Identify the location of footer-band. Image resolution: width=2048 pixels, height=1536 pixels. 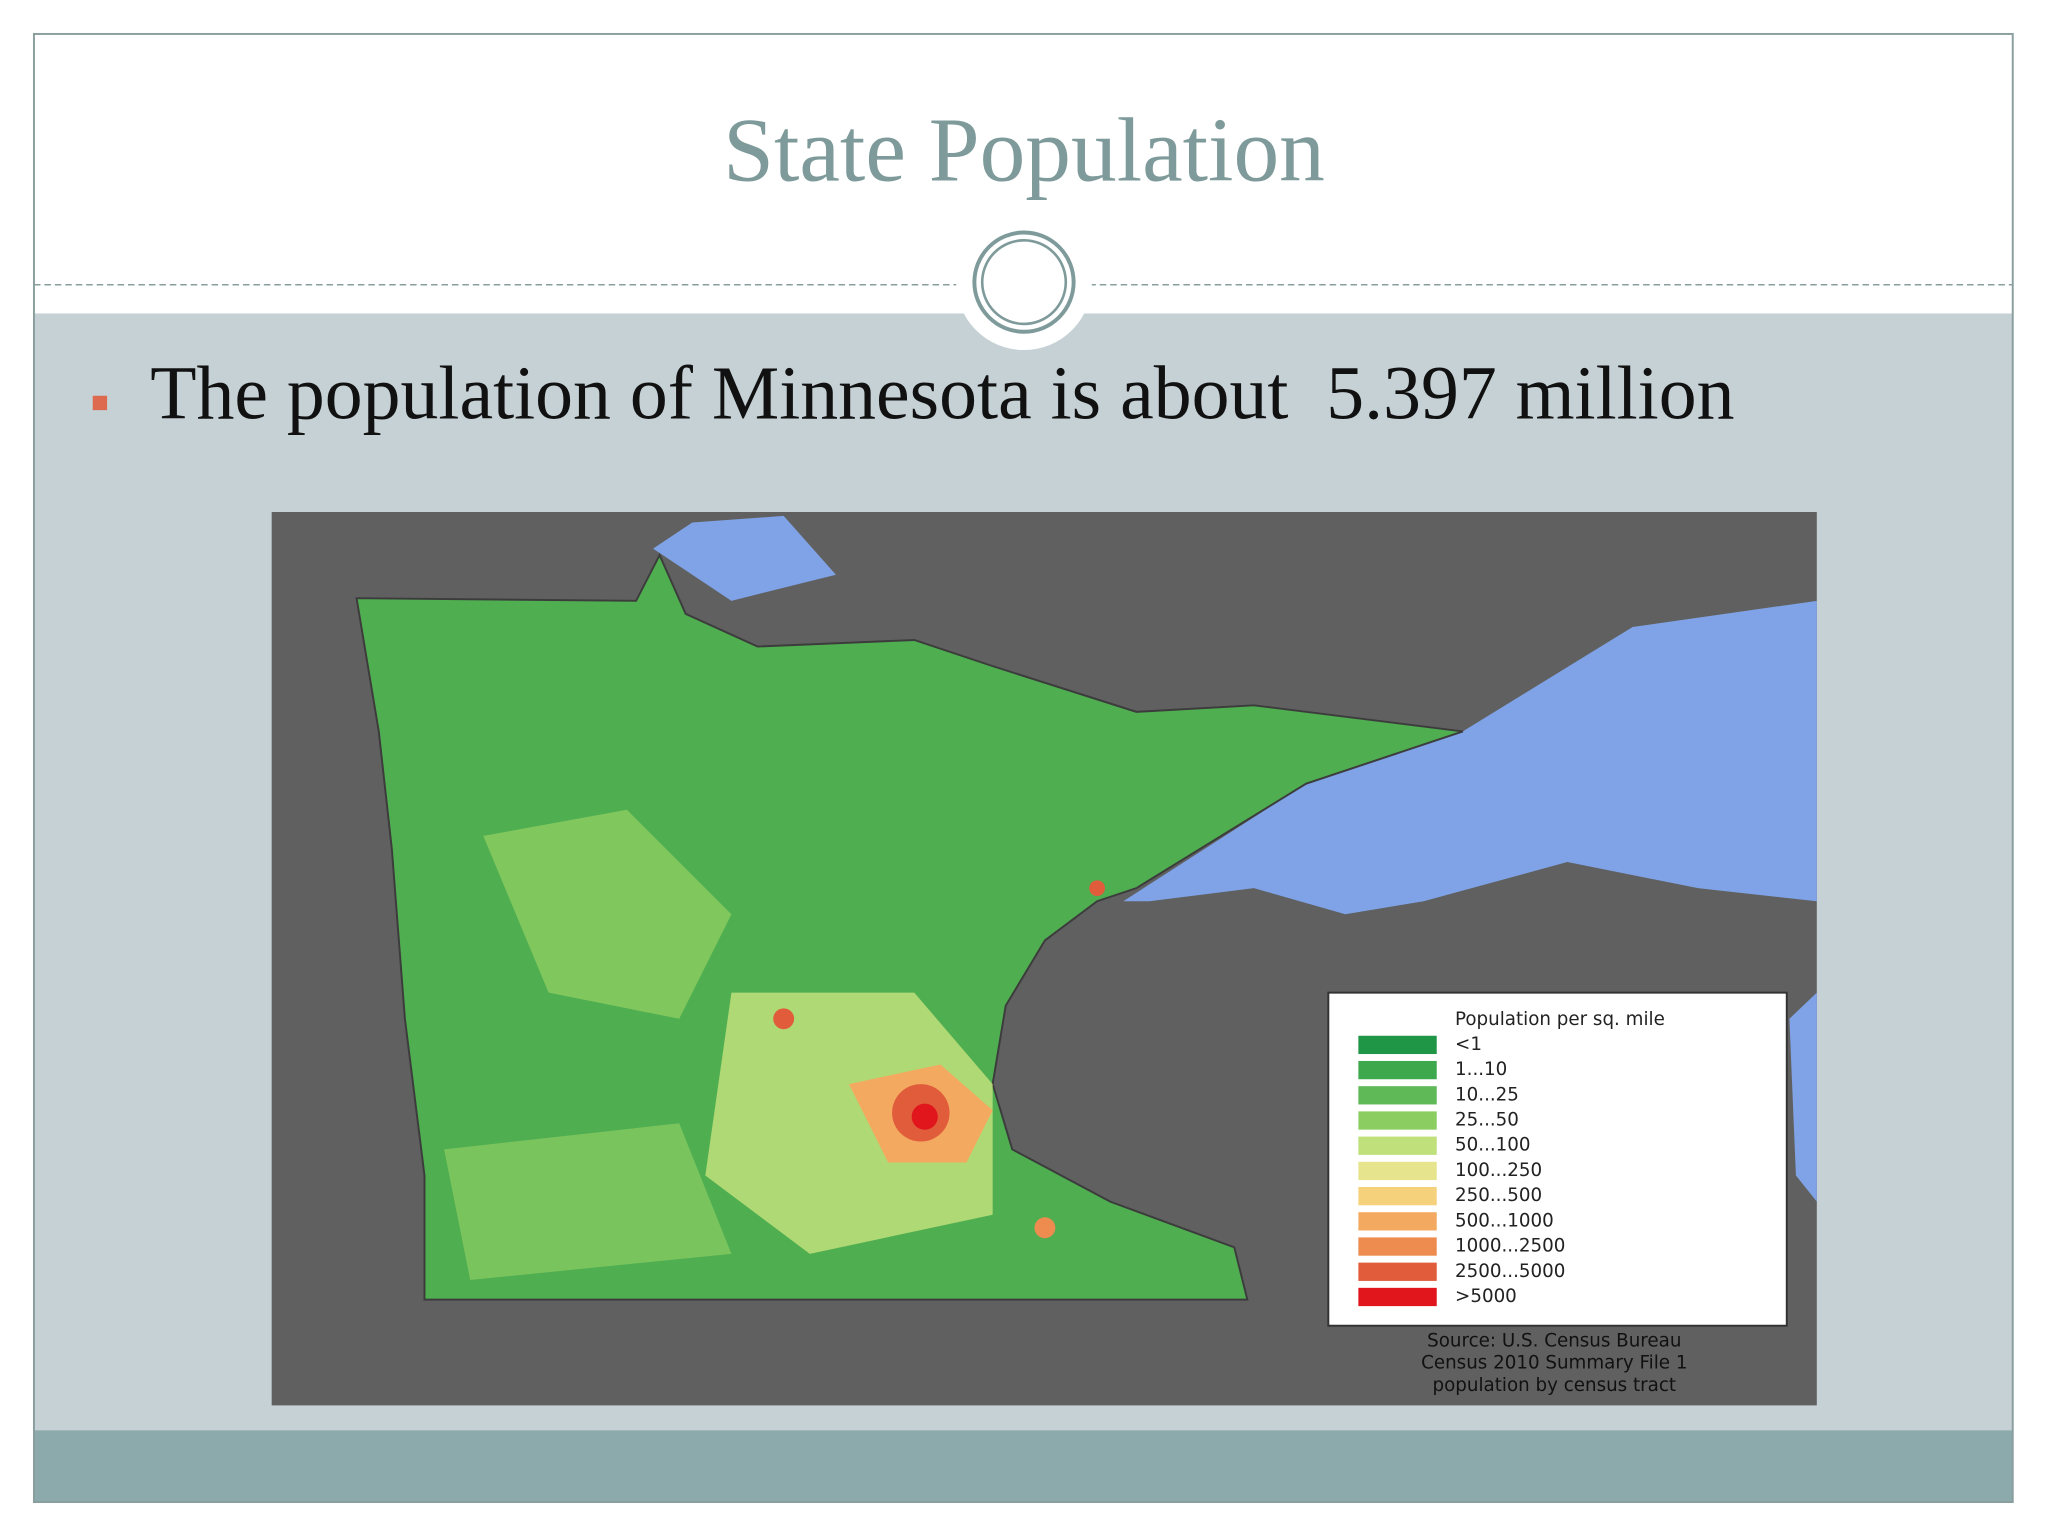
(1023, 1466).